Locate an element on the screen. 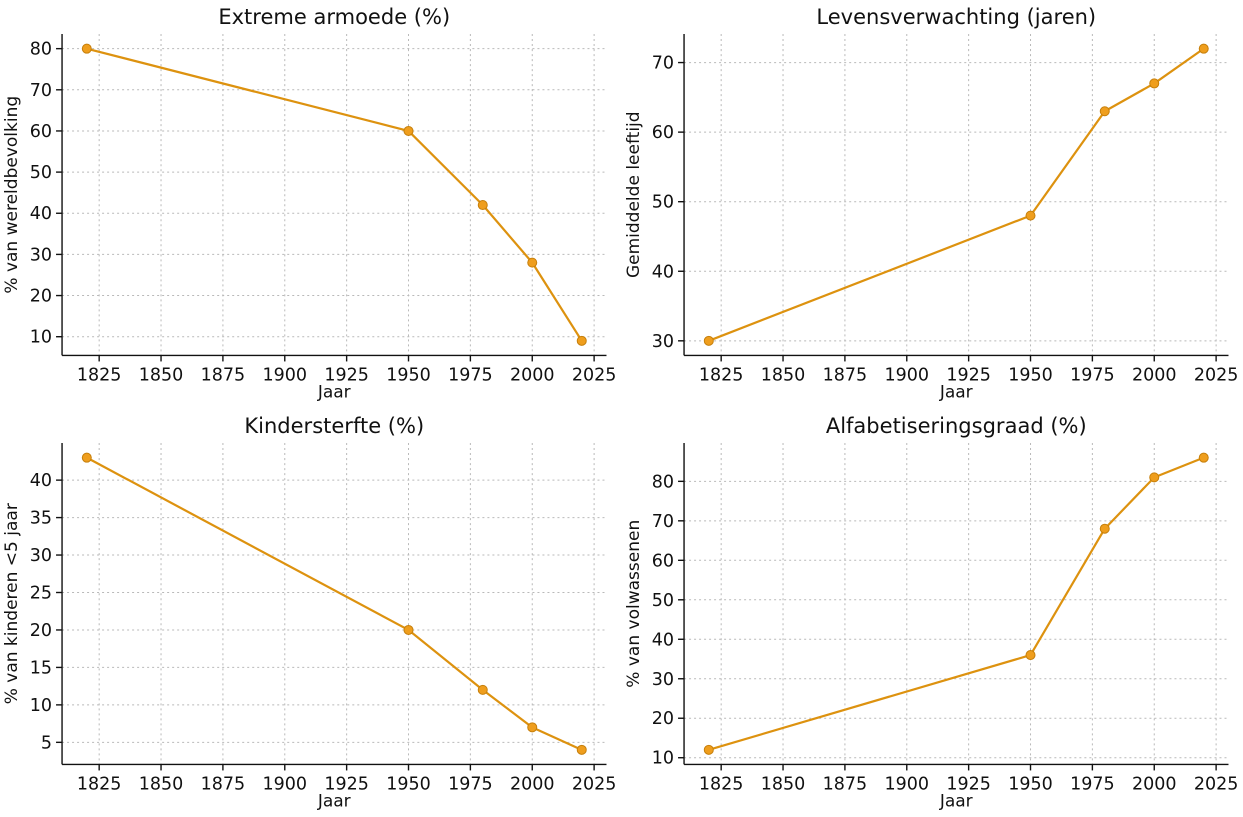 This screenshot has height=817, width=1243. y-tick-label: 25 is located at coordinates (41, 593).